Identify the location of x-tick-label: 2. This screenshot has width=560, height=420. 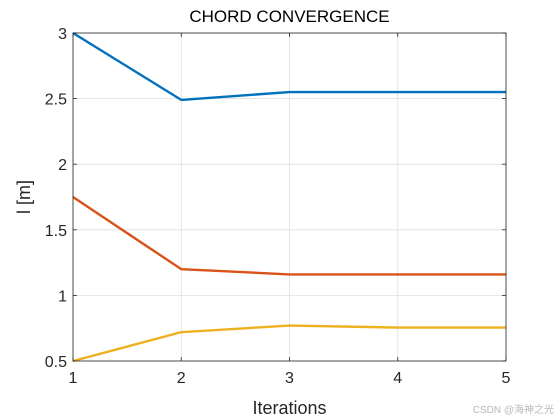
(181, 378).